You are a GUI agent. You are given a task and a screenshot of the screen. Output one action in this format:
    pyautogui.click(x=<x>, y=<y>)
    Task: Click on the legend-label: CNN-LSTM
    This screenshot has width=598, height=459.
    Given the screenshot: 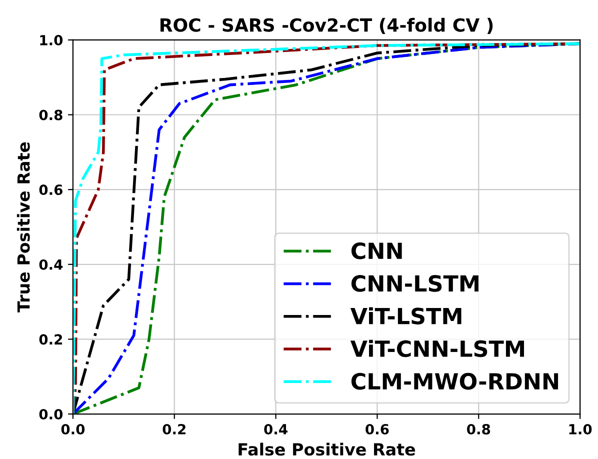 What is the action you would take?
    pyautogui.click(x=414, y=283)
    